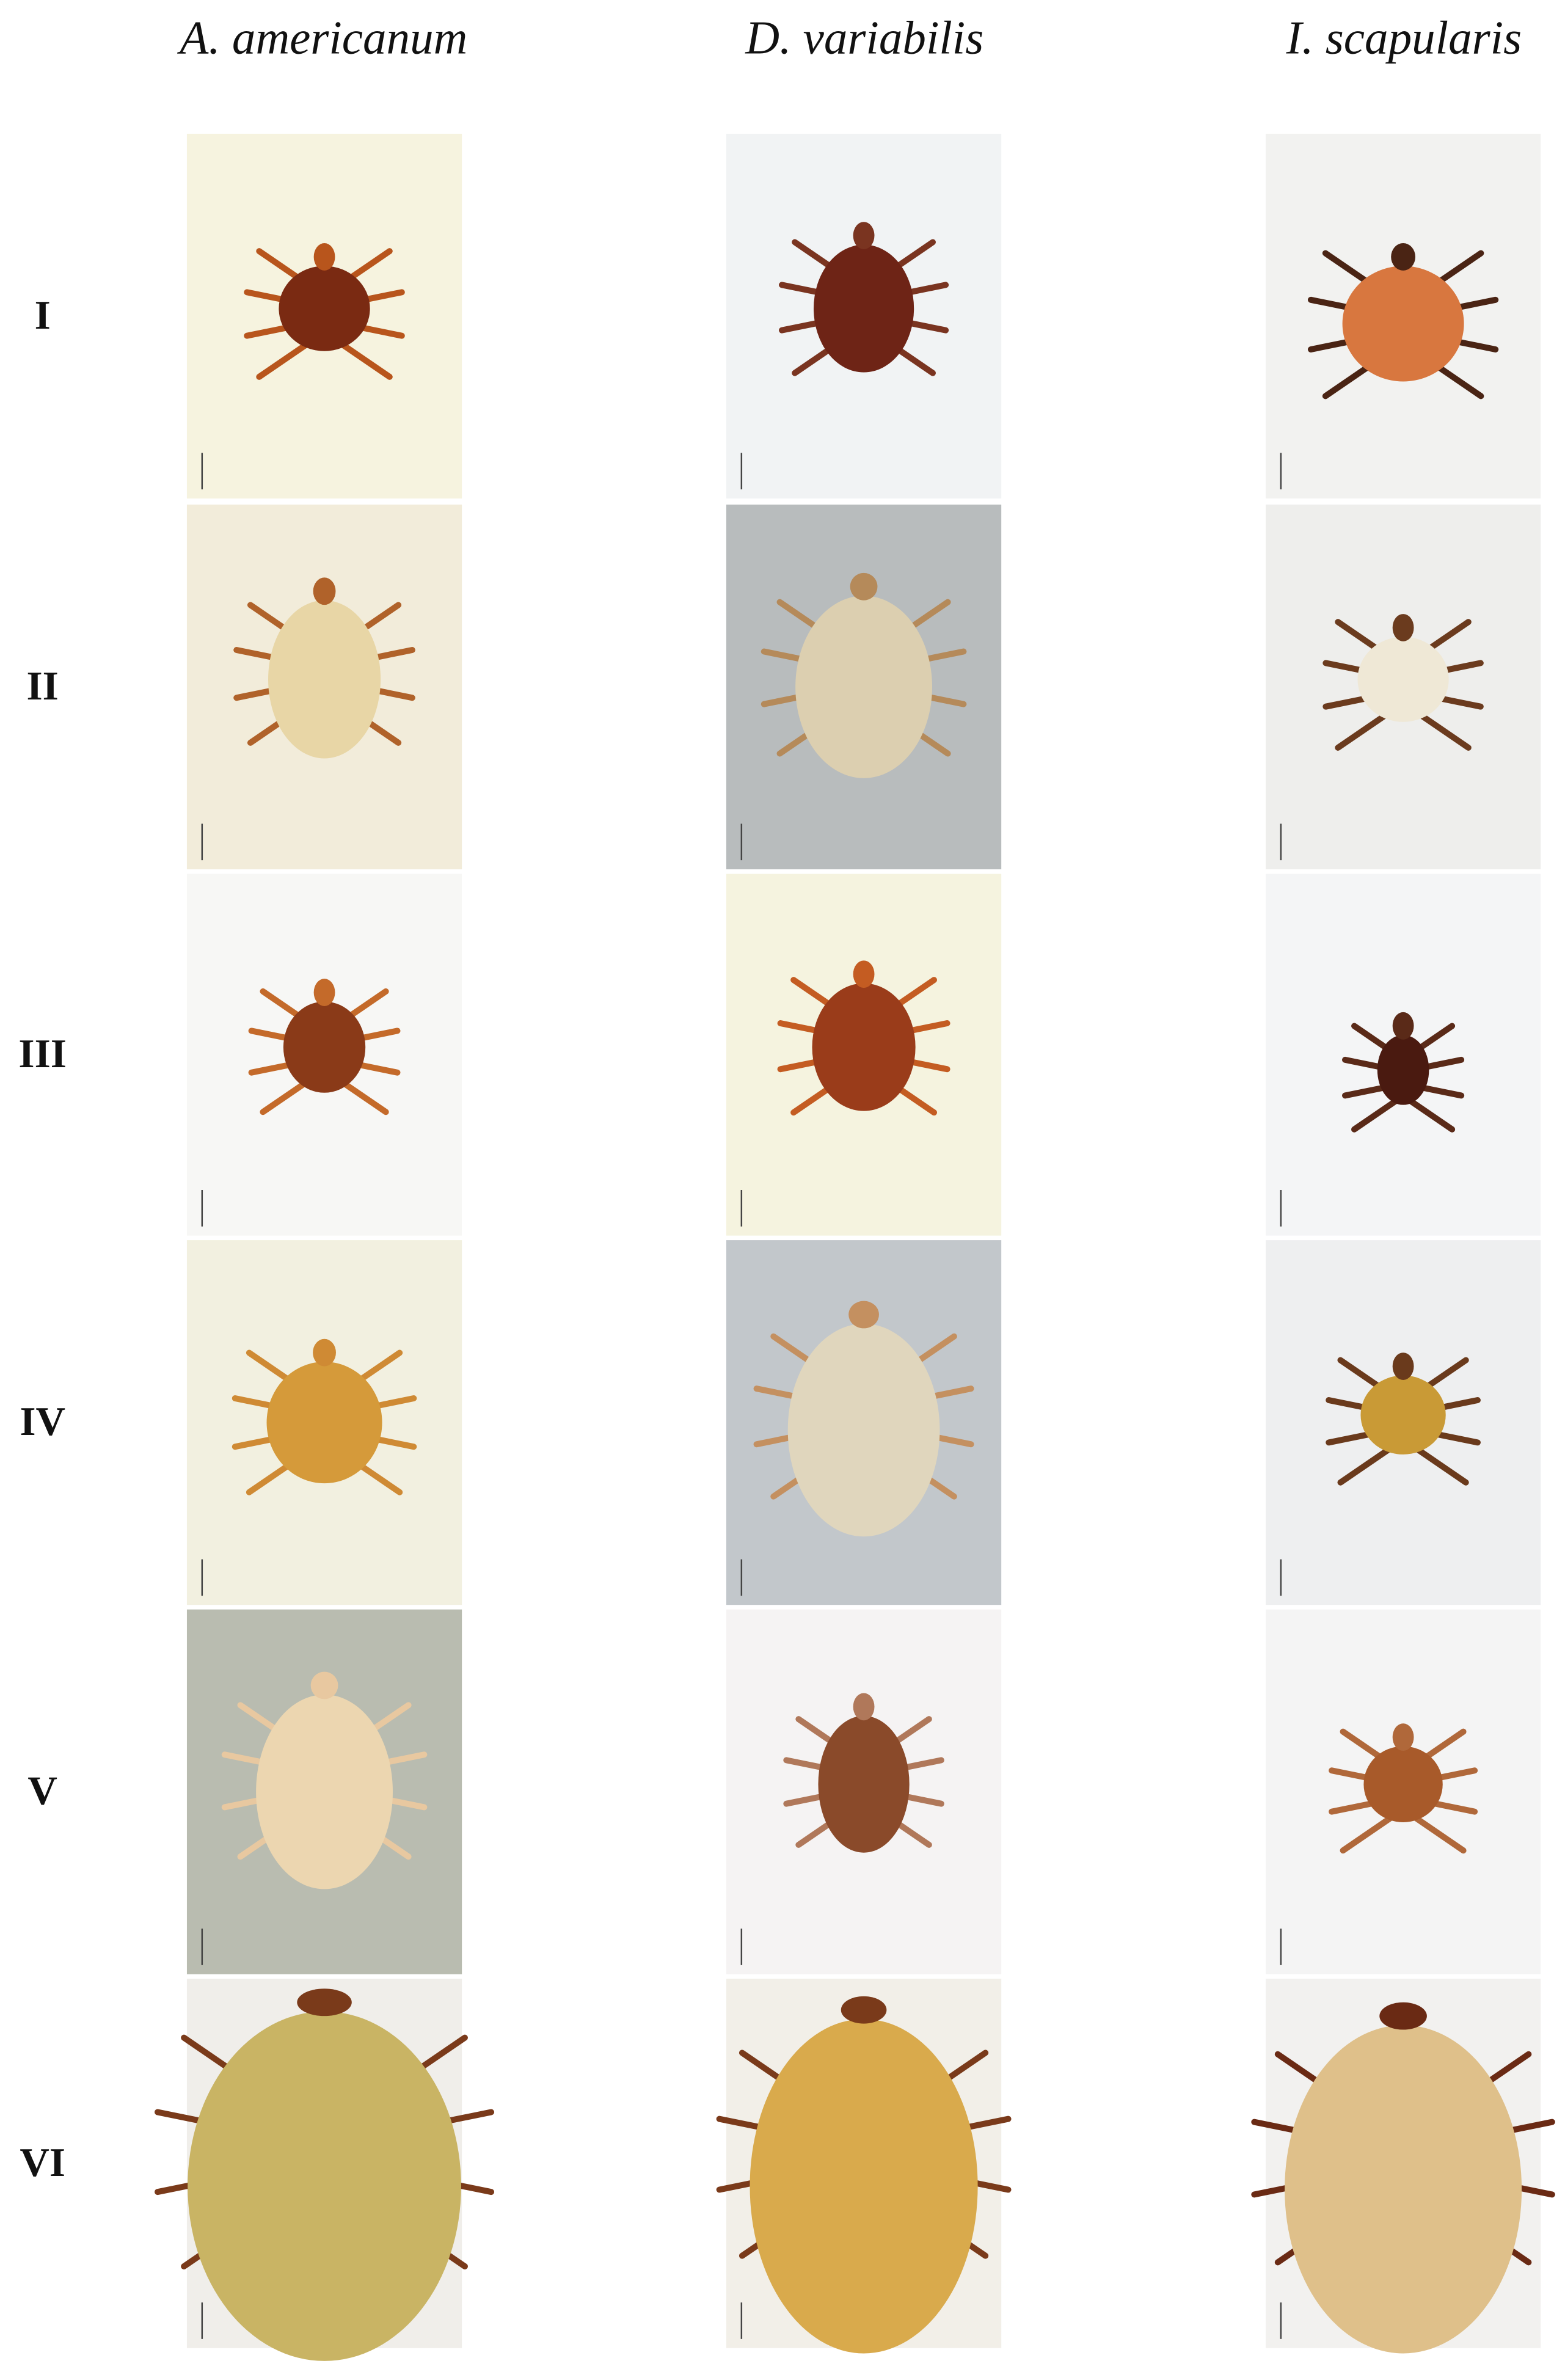 The image size is (1565, 2380). Describe the element at coordinates (322, 37) in the screenshot. I see `column-header: A. americanum` at that location.